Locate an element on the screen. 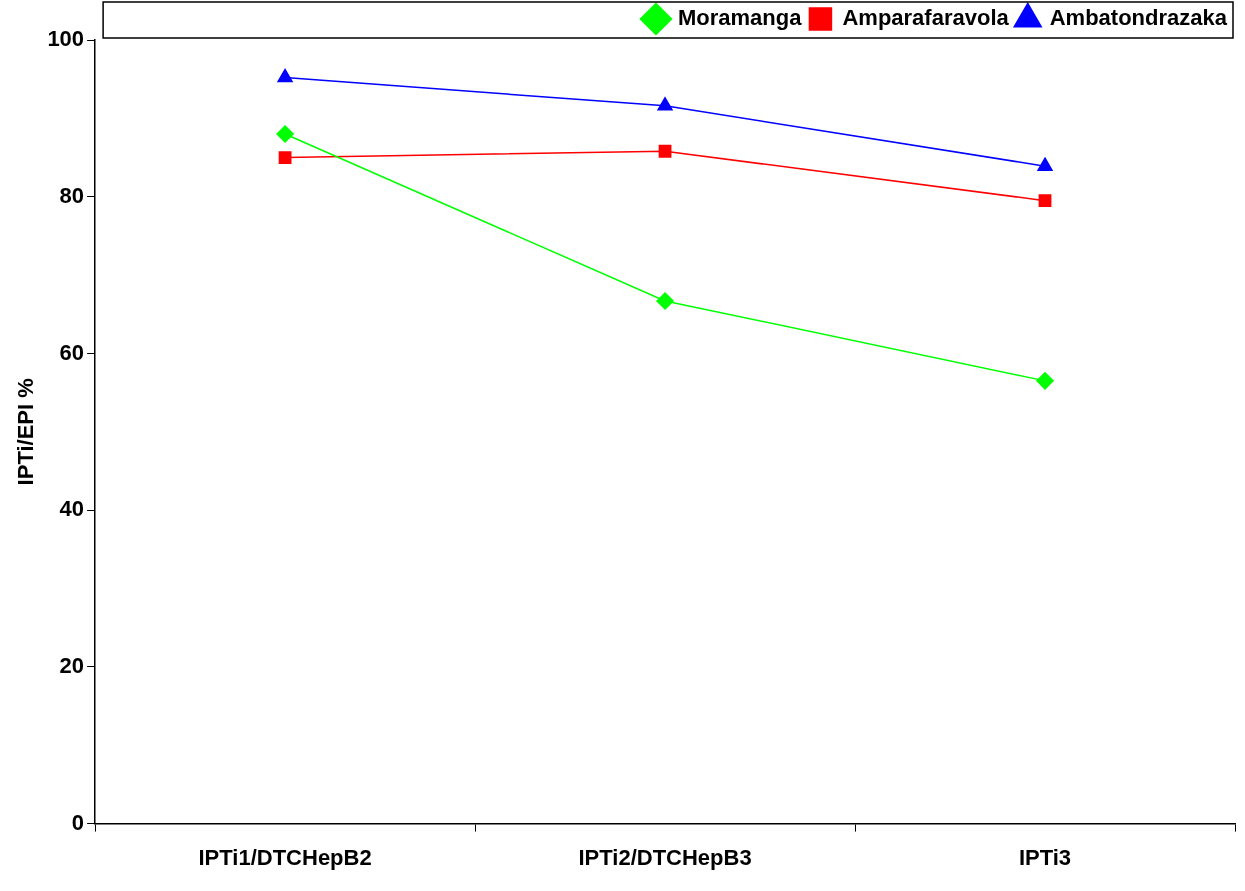 The height and width of the screenshot is (891, 1245). legend-label: Amparafaravola is located at coordinates (926, 18).